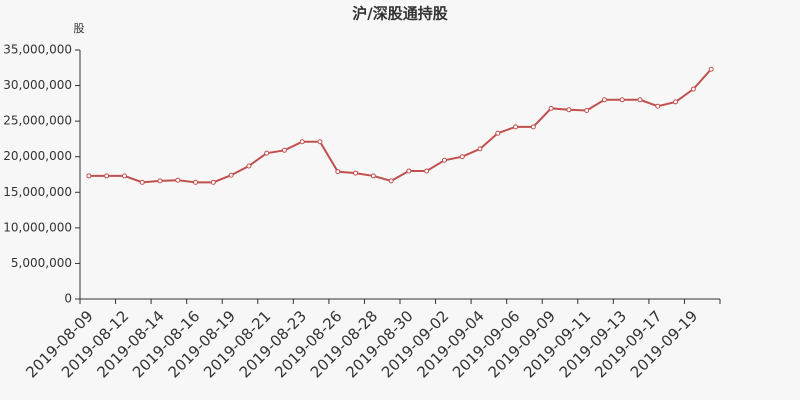 This screenshot has height=400, width=800. Describe the element at coordinates (37, 121) in the screenshot. I see `y-tick-label: 25,000,000` at that location.